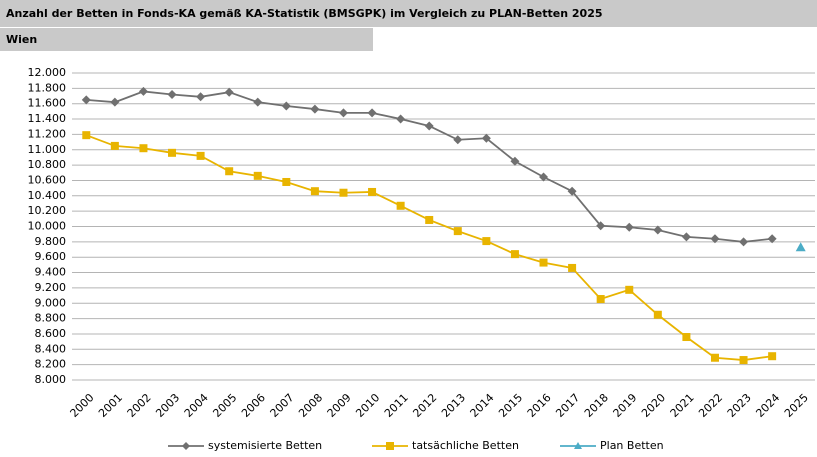  I want to click on subtitle-bar, so click(186, 39).